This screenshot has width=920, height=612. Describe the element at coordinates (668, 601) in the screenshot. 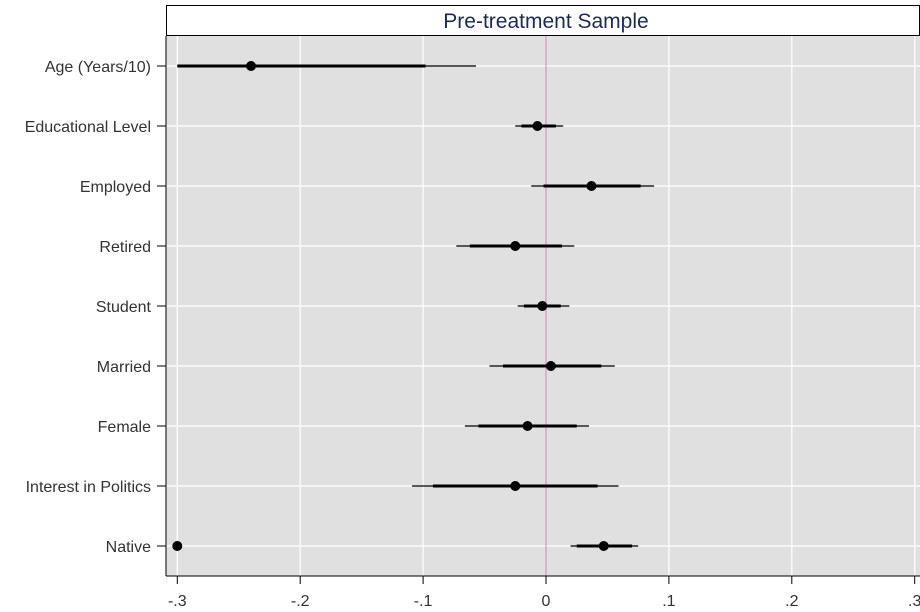

I see `x-tick-label: .1` at that location.